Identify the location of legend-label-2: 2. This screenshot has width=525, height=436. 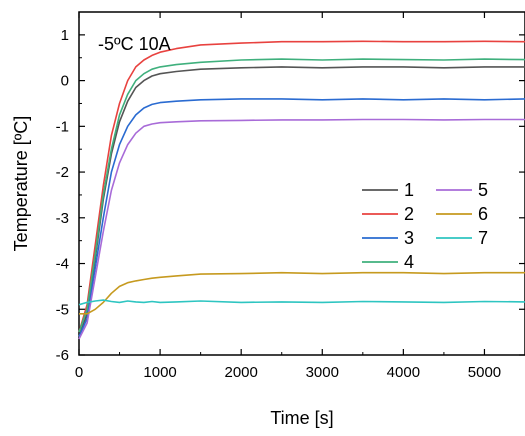
(409, 214).